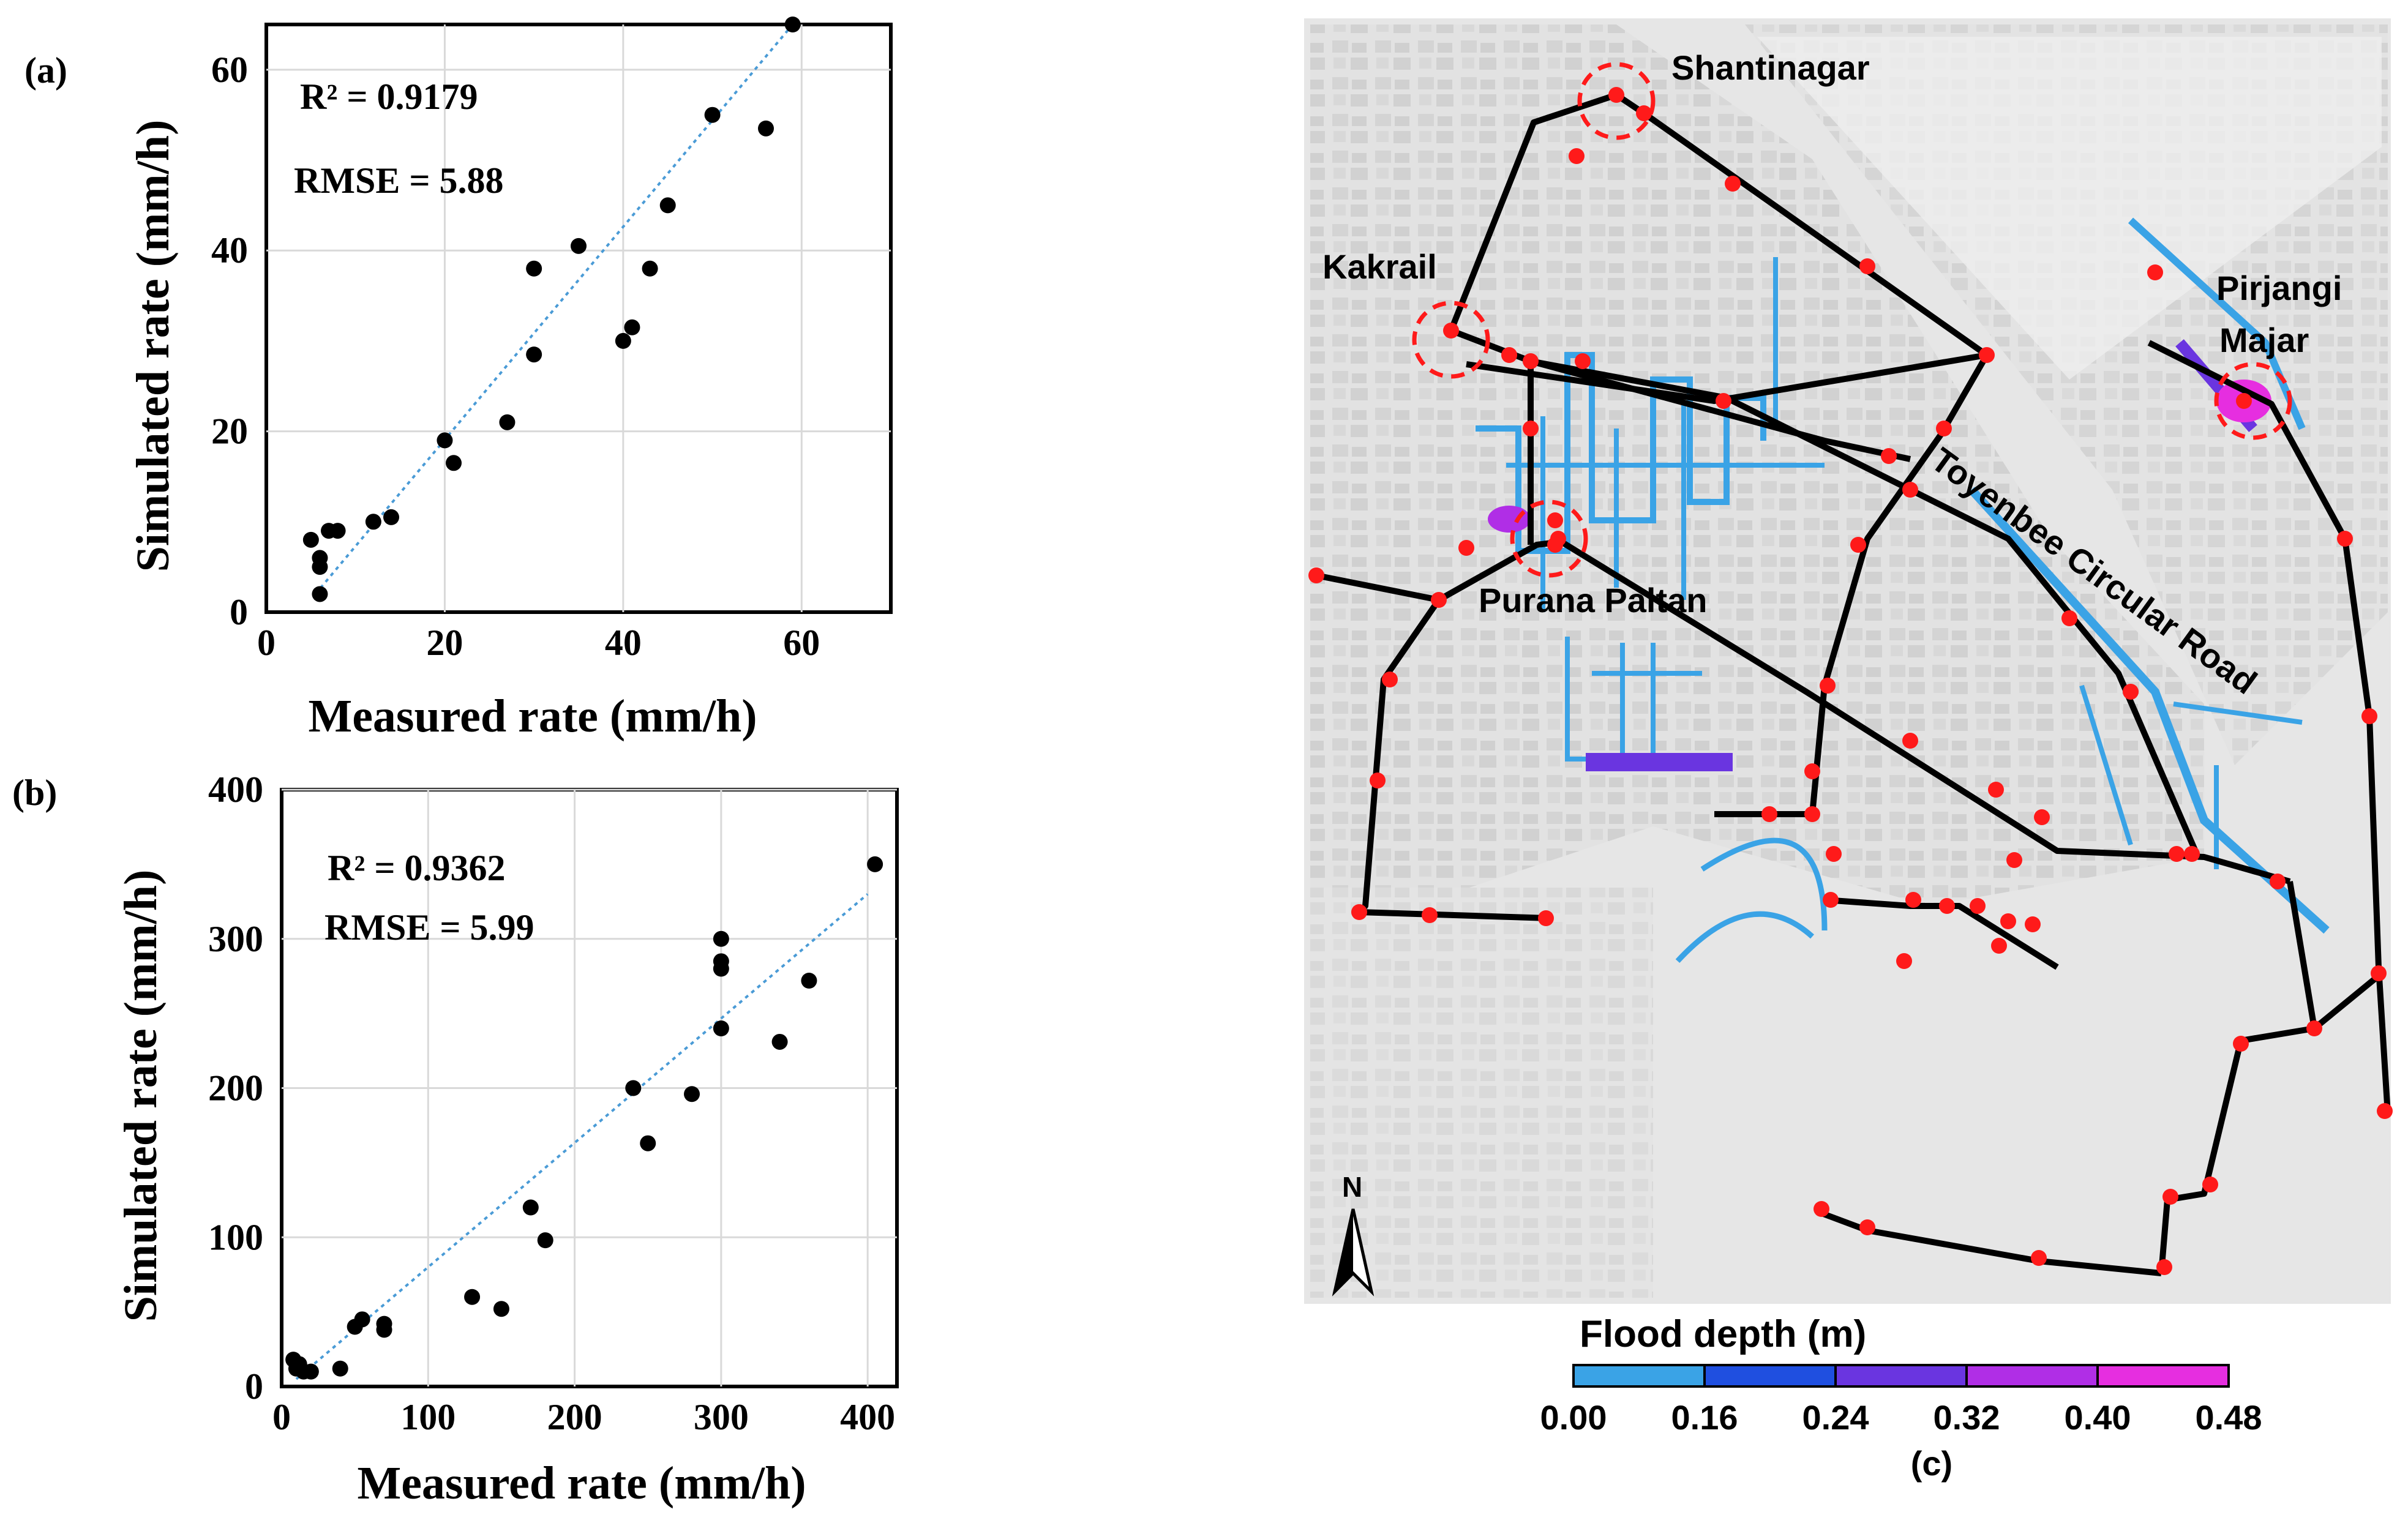 The image size is (2408, 1523). I want to click on y-tick-label: 40, so click(229, 251).